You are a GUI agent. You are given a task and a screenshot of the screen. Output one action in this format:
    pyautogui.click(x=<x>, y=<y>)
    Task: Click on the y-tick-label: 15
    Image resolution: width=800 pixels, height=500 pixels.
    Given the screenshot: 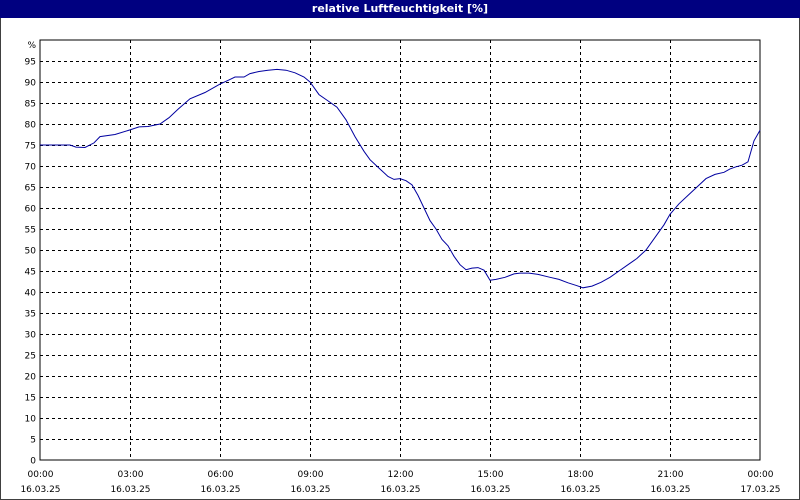 What is the action you would take?
    pyautogui.click(x=30, y=399)
    